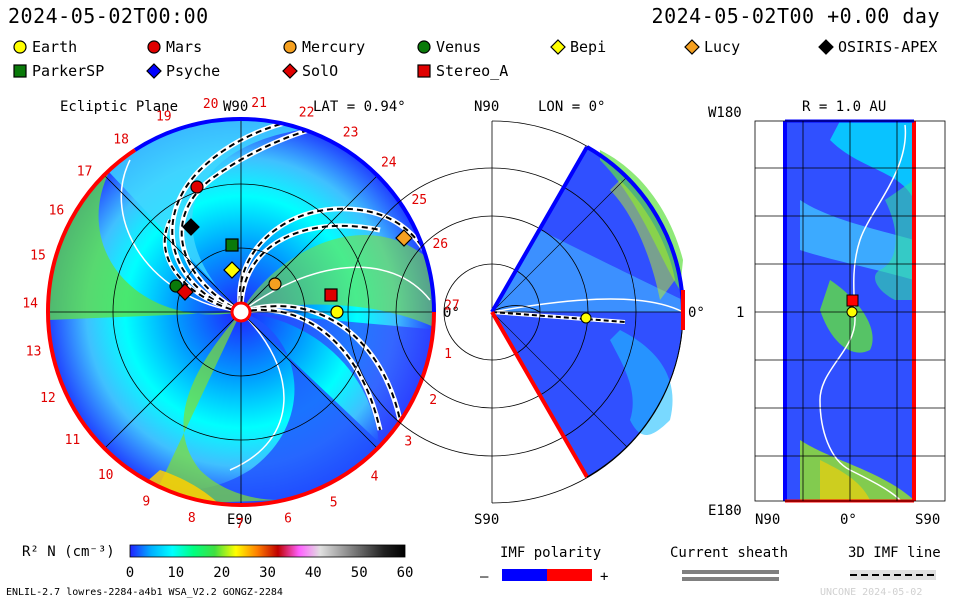 The width and height of the screenshot is (960, 600). Describe the element at coordinates (459, 47) in the screenshot. I see `legend-label: Venus` at that location.